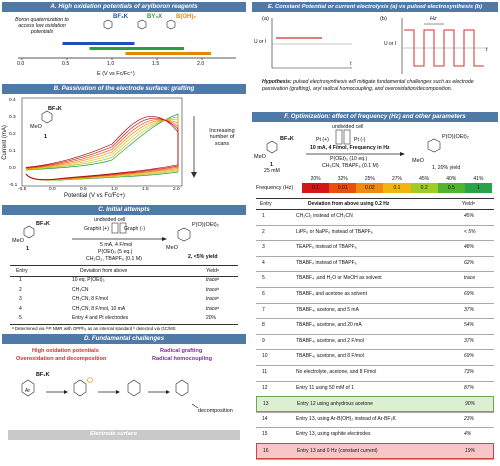 This screenshot has height=466, width=500. What do you see at coordinates (470, 278) in the screenshot?
I see `cell-yield: trace` at bounding box center [470, 278].